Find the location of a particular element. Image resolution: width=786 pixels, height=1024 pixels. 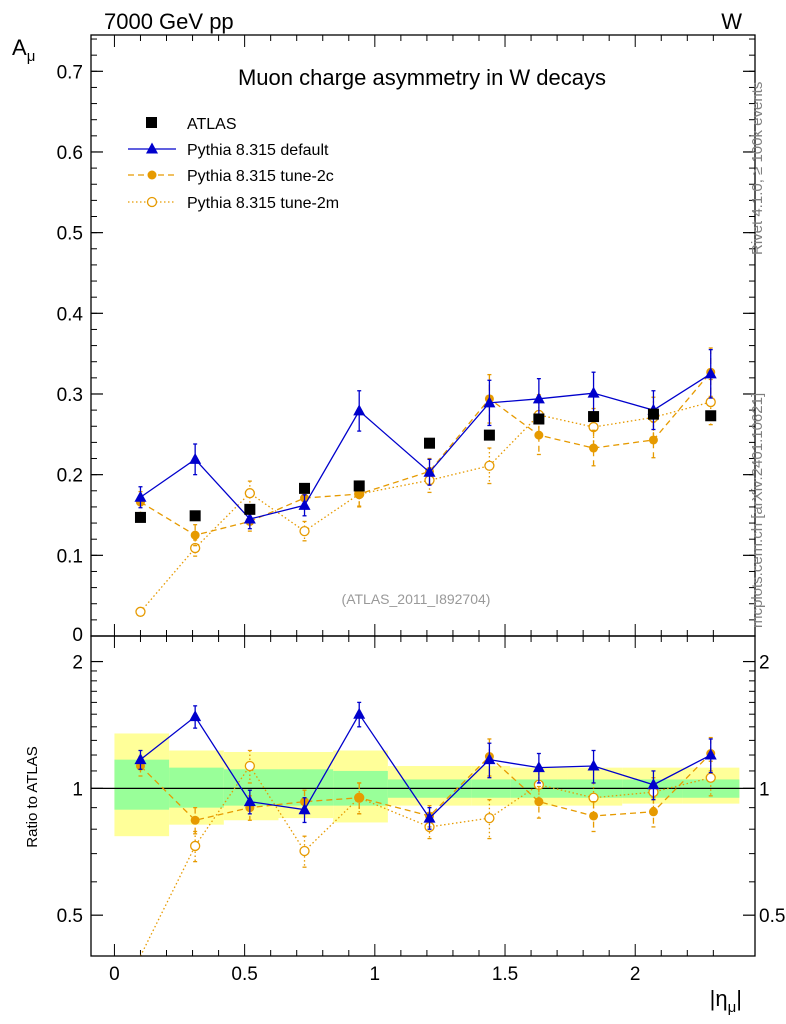

legend-entry-default: Pythia 8.315 default is located at coordinates (228, 150).